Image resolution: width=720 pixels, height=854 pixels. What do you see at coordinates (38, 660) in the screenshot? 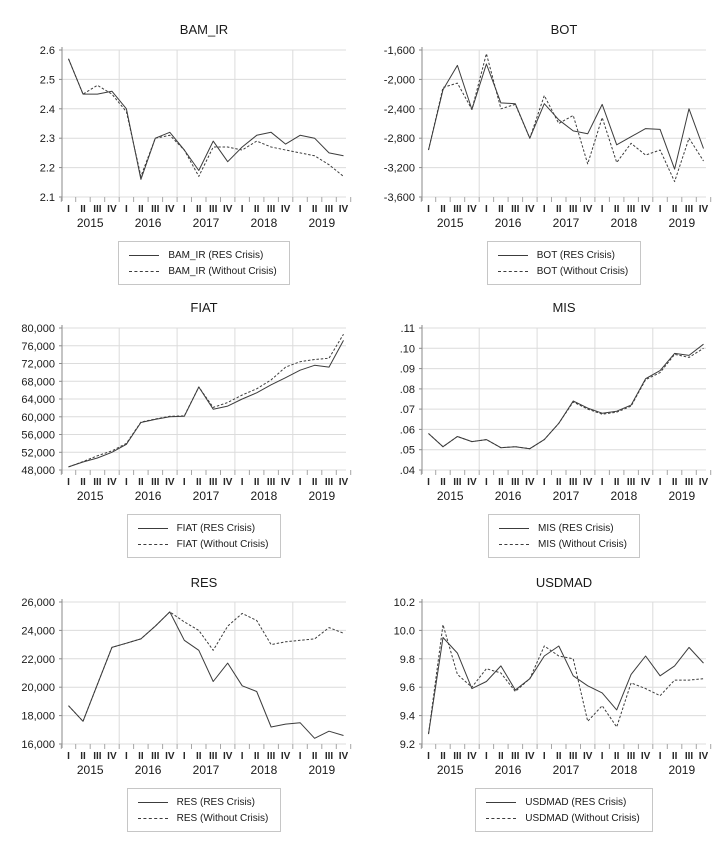
I see `y-tick-label: 22,000` at bounding box center [38, 660].